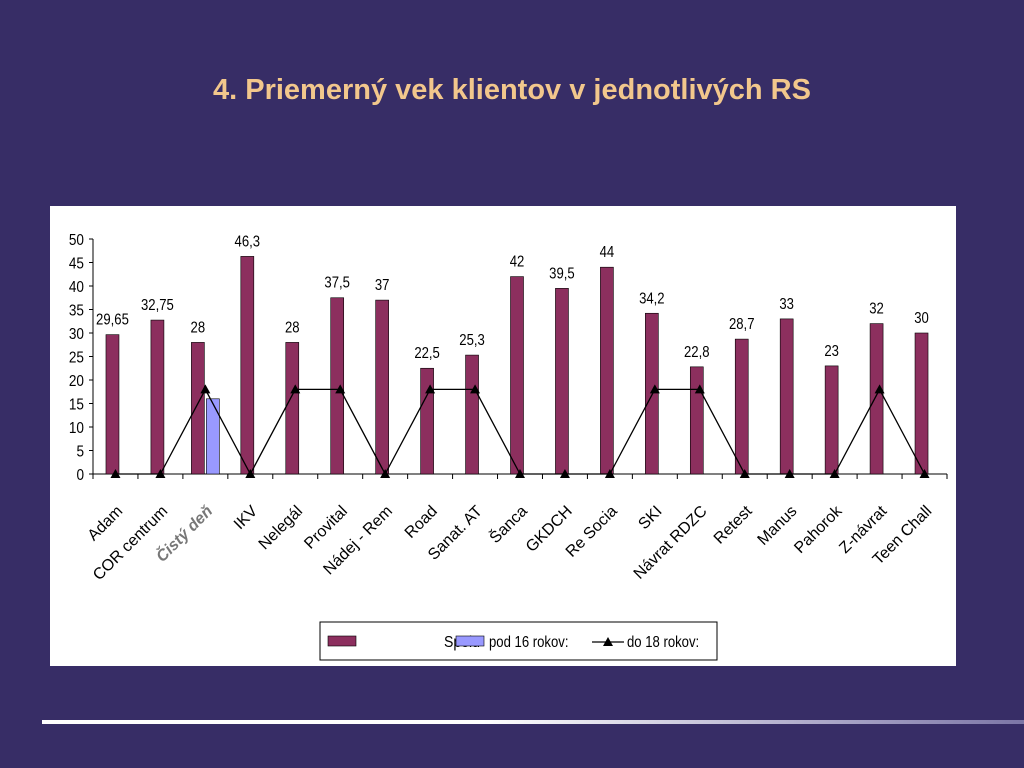 This screenshot has width=1024, height=768. Describe the element at coordinates (818, 529) in the screenshot. I see `x-tick-label: Pahorok` at that location.